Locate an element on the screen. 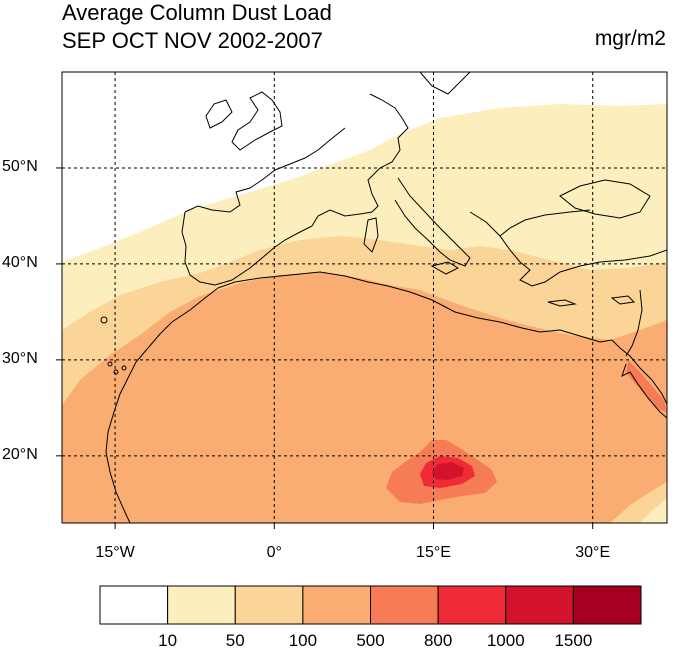  lon-tick-label: 15°E is located at coordinates (433, 552).